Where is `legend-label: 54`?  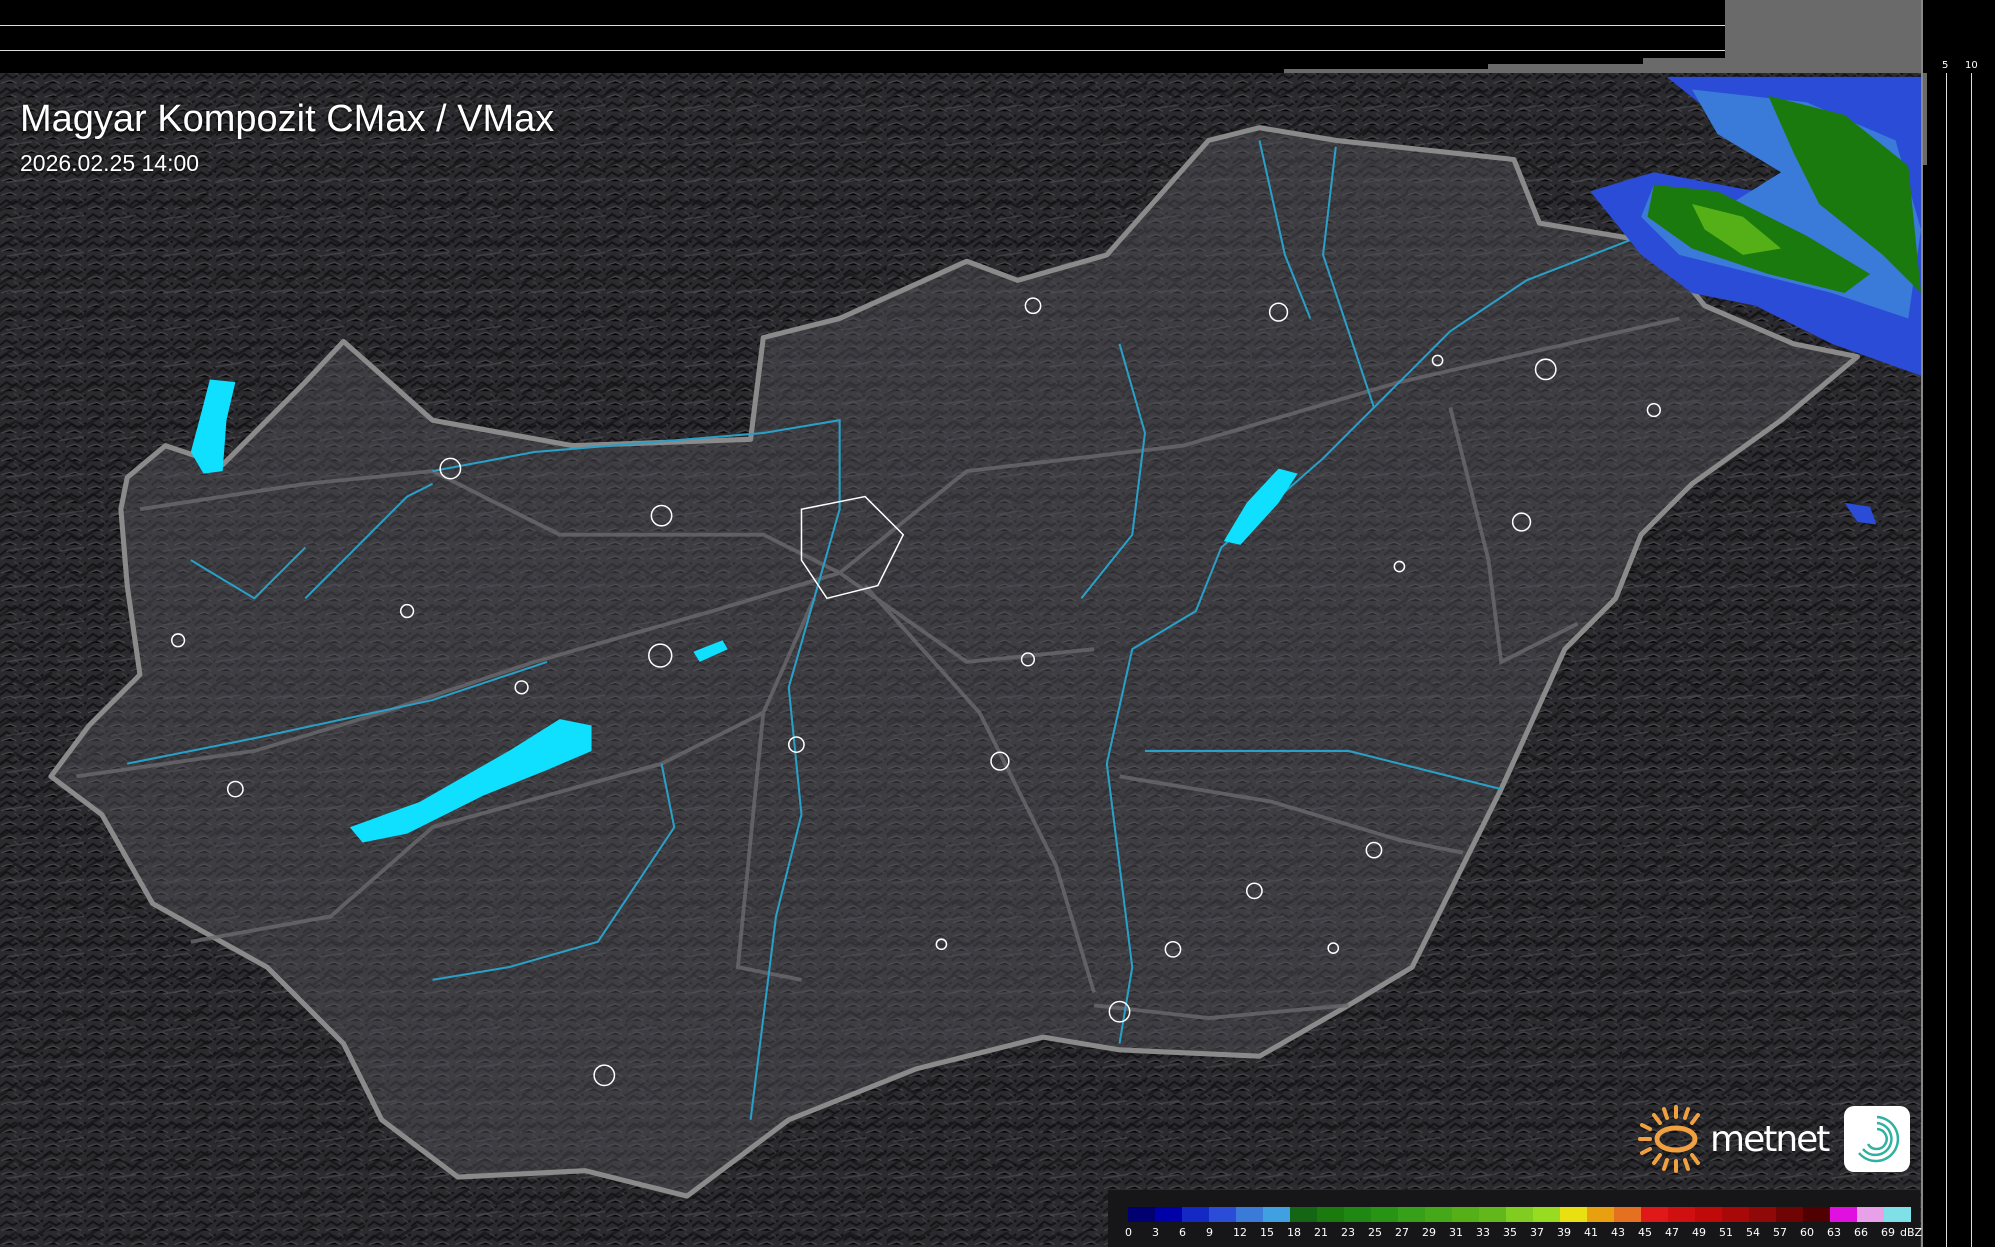 legend-label: 54 is located at coordinates (1753, 1232).